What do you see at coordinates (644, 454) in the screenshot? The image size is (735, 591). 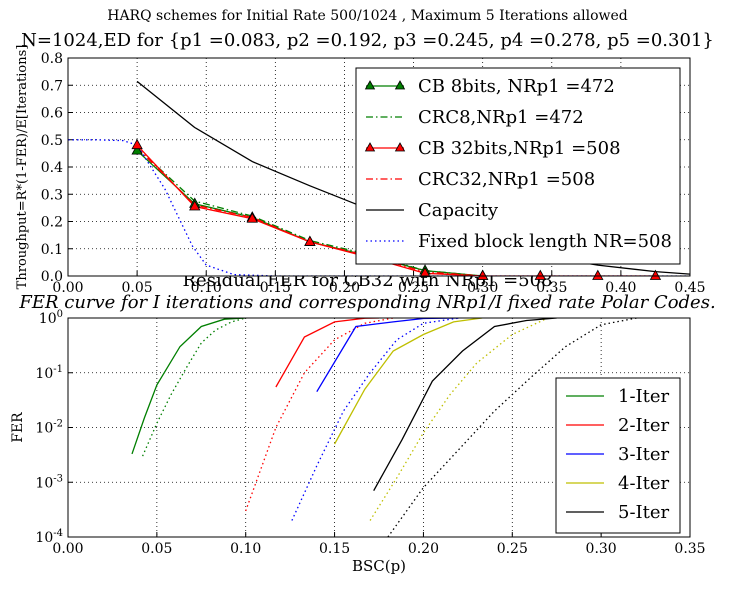 I see `legend-label: 3-Iter` at bounding box center [644, 454].